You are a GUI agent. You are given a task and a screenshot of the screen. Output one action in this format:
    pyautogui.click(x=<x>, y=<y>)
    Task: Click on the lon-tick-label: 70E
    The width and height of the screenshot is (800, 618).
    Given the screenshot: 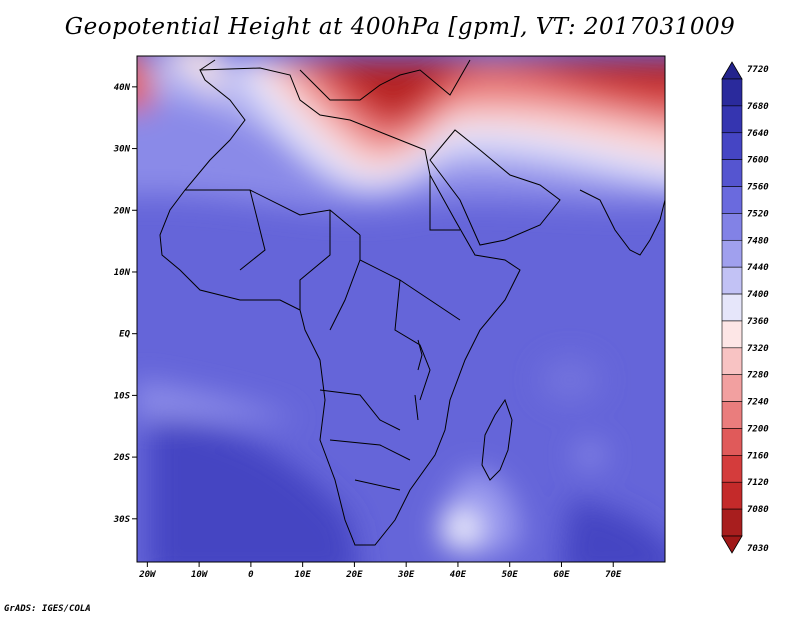 What is the action you would take?
    pyautogui.click(x=613, y=575)
    